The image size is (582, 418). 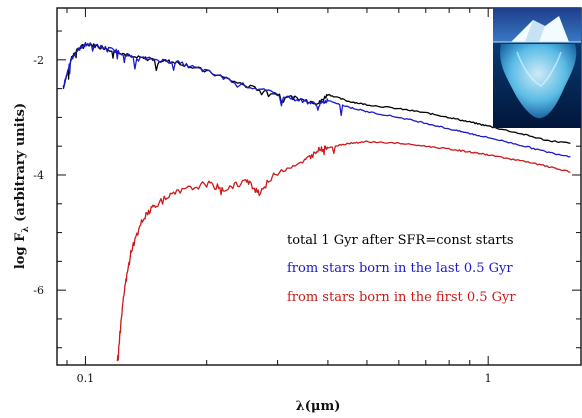 I want to click on x-tick-labels: 0.1 1, so click(x=284, y=378).